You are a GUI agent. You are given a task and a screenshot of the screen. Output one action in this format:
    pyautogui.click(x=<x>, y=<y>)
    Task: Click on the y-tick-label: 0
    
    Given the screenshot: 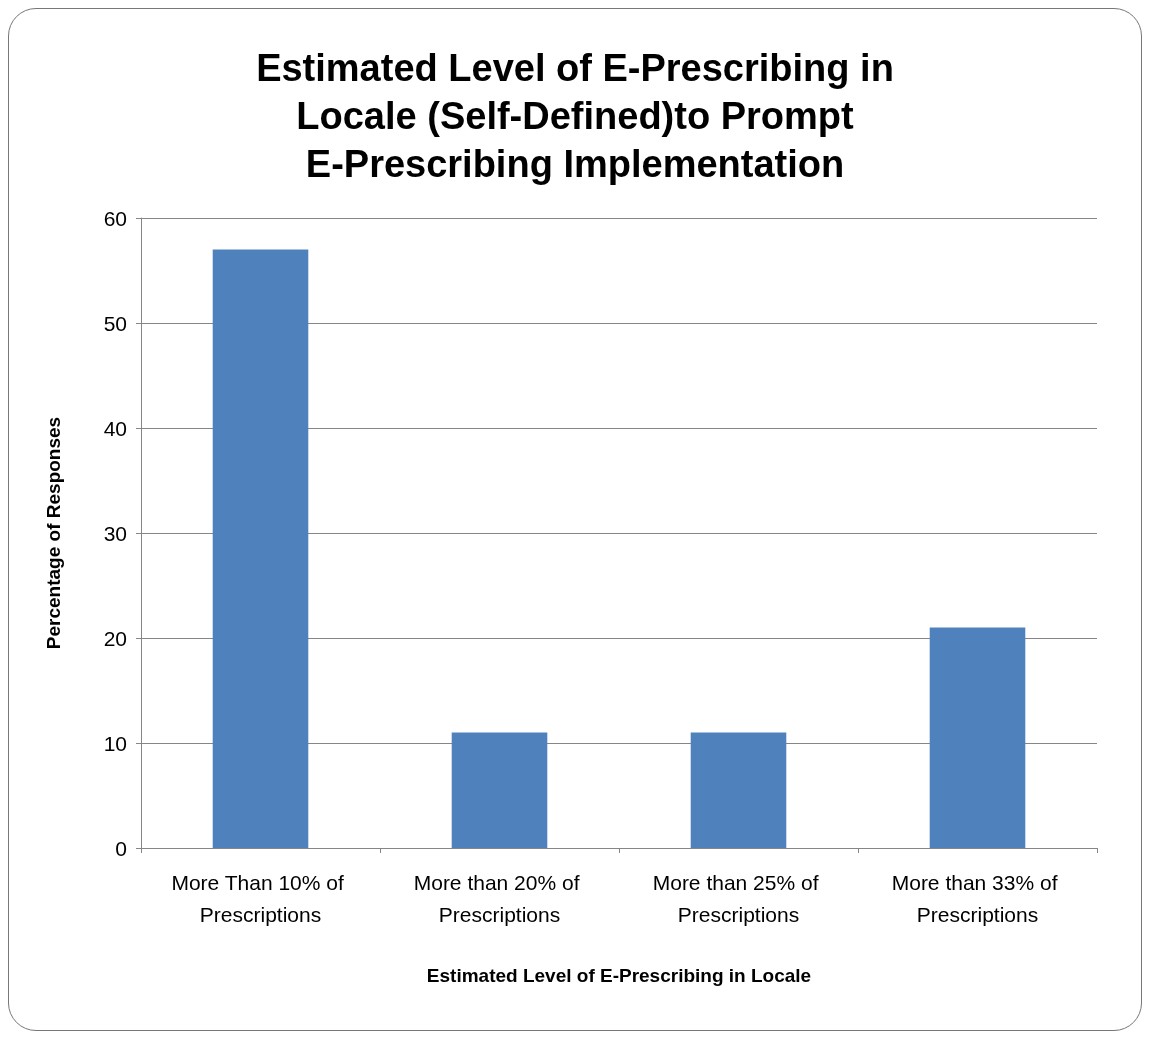 What is the action you would take?
    pyautogui.click(x=121, y=848)
    